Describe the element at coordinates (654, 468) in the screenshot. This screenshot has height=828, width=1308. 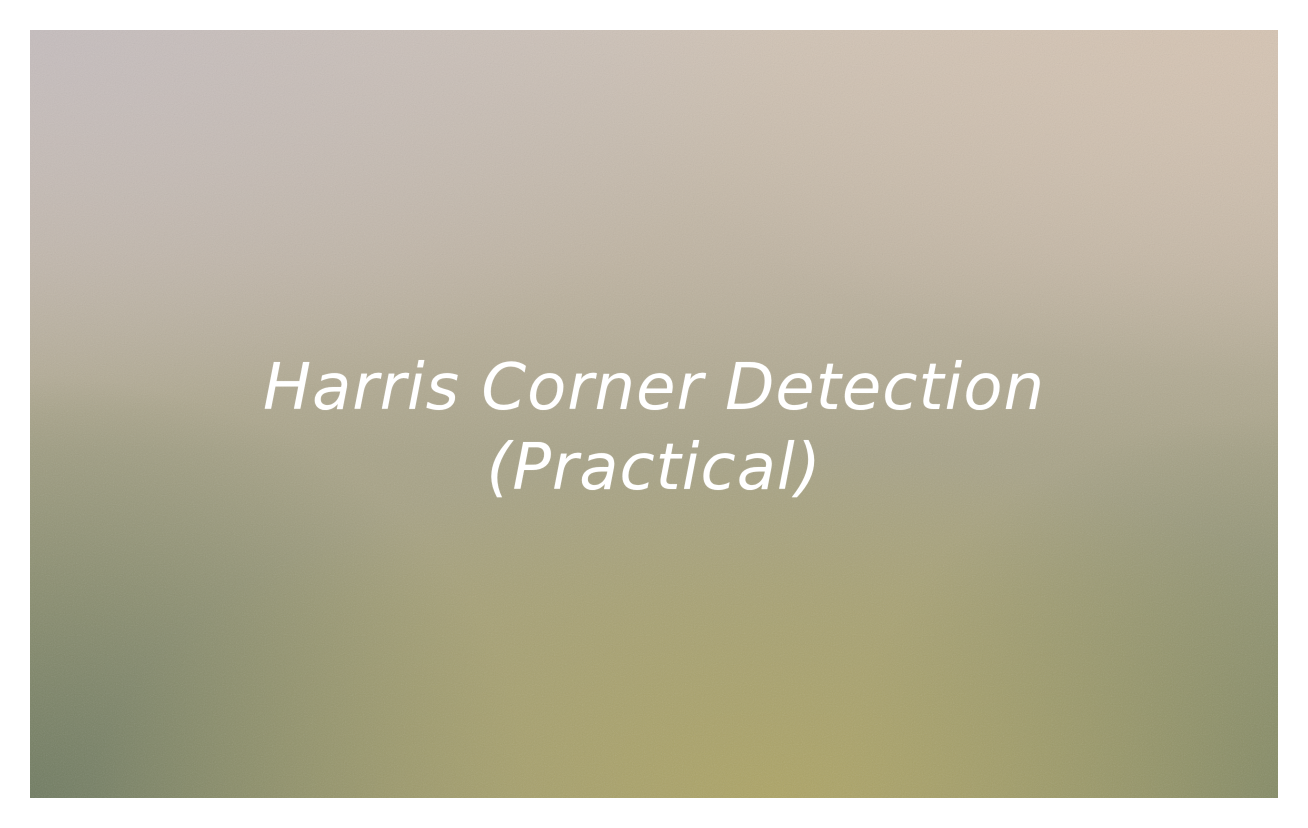
I see `slide-title-line-2: (Practical)` at that location.